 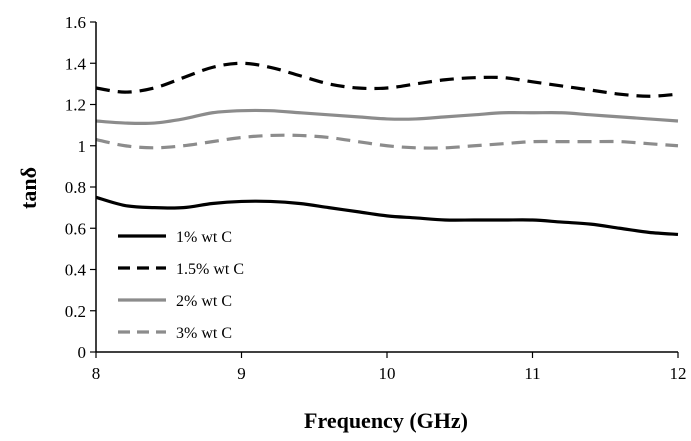 I want to click on y-tick-label: 1.2, so click(x=75, y=105).